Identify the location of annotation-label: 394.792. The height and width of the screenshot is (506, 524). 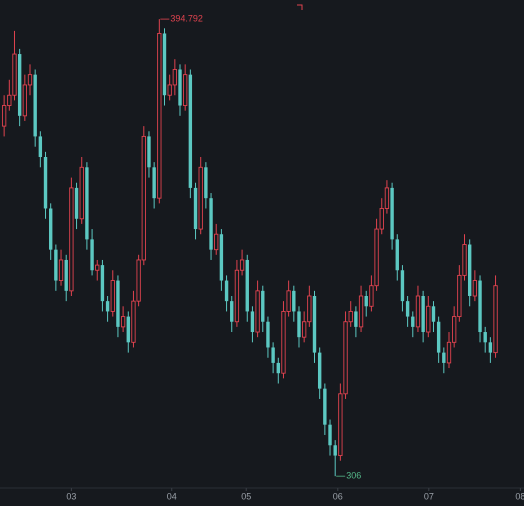
(186, 18).